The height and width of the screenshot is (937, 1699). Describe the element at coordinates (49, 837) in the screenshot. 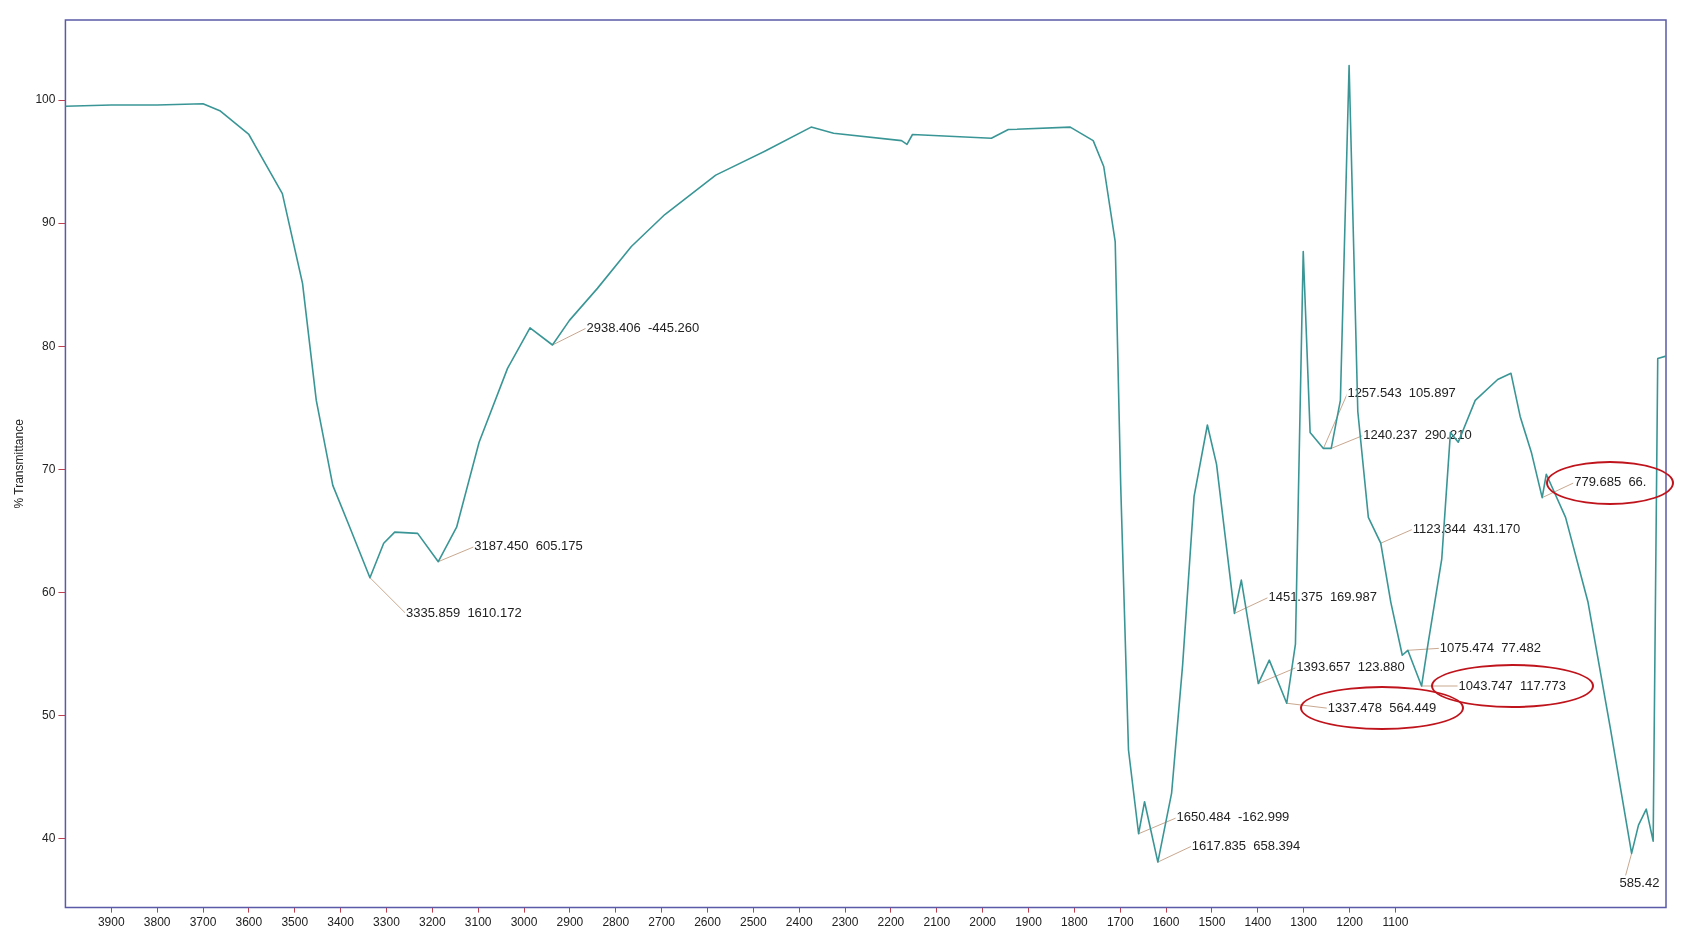

I see `y-tick-label: 40` at that location.